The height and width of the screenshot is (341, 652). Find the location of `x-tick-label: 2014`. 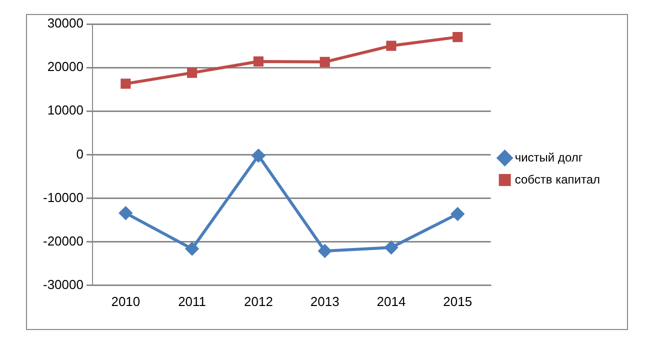

x-tick-label: 2014 is located at coordinates (391, 301).